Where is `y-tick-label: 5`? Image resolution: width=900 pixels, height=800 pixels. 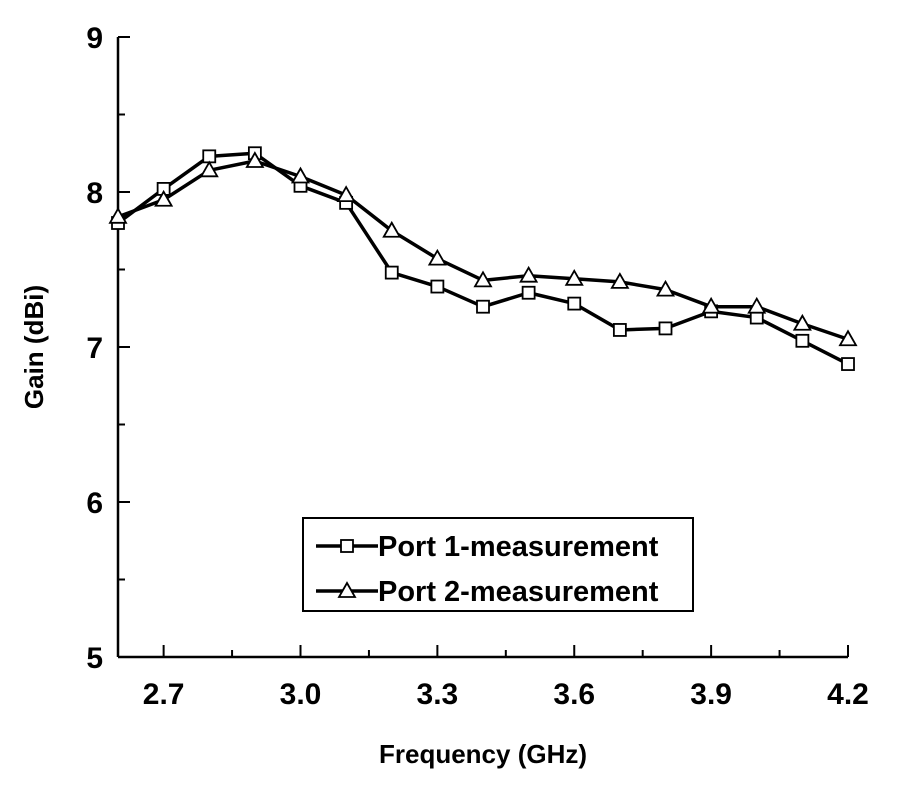
y-tick-label: 5 is located at coordinates (94, 658).